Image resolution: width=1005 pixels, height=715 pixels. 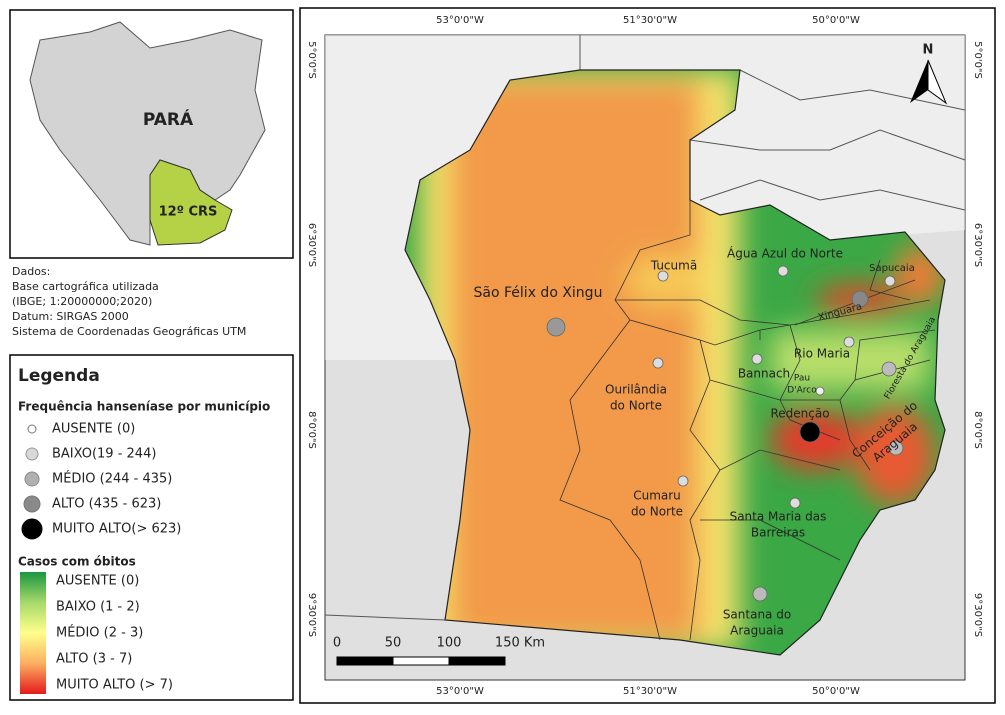 I want to click on legend-label: MÉDIO (2 - 3), so click(x=99, y=633).